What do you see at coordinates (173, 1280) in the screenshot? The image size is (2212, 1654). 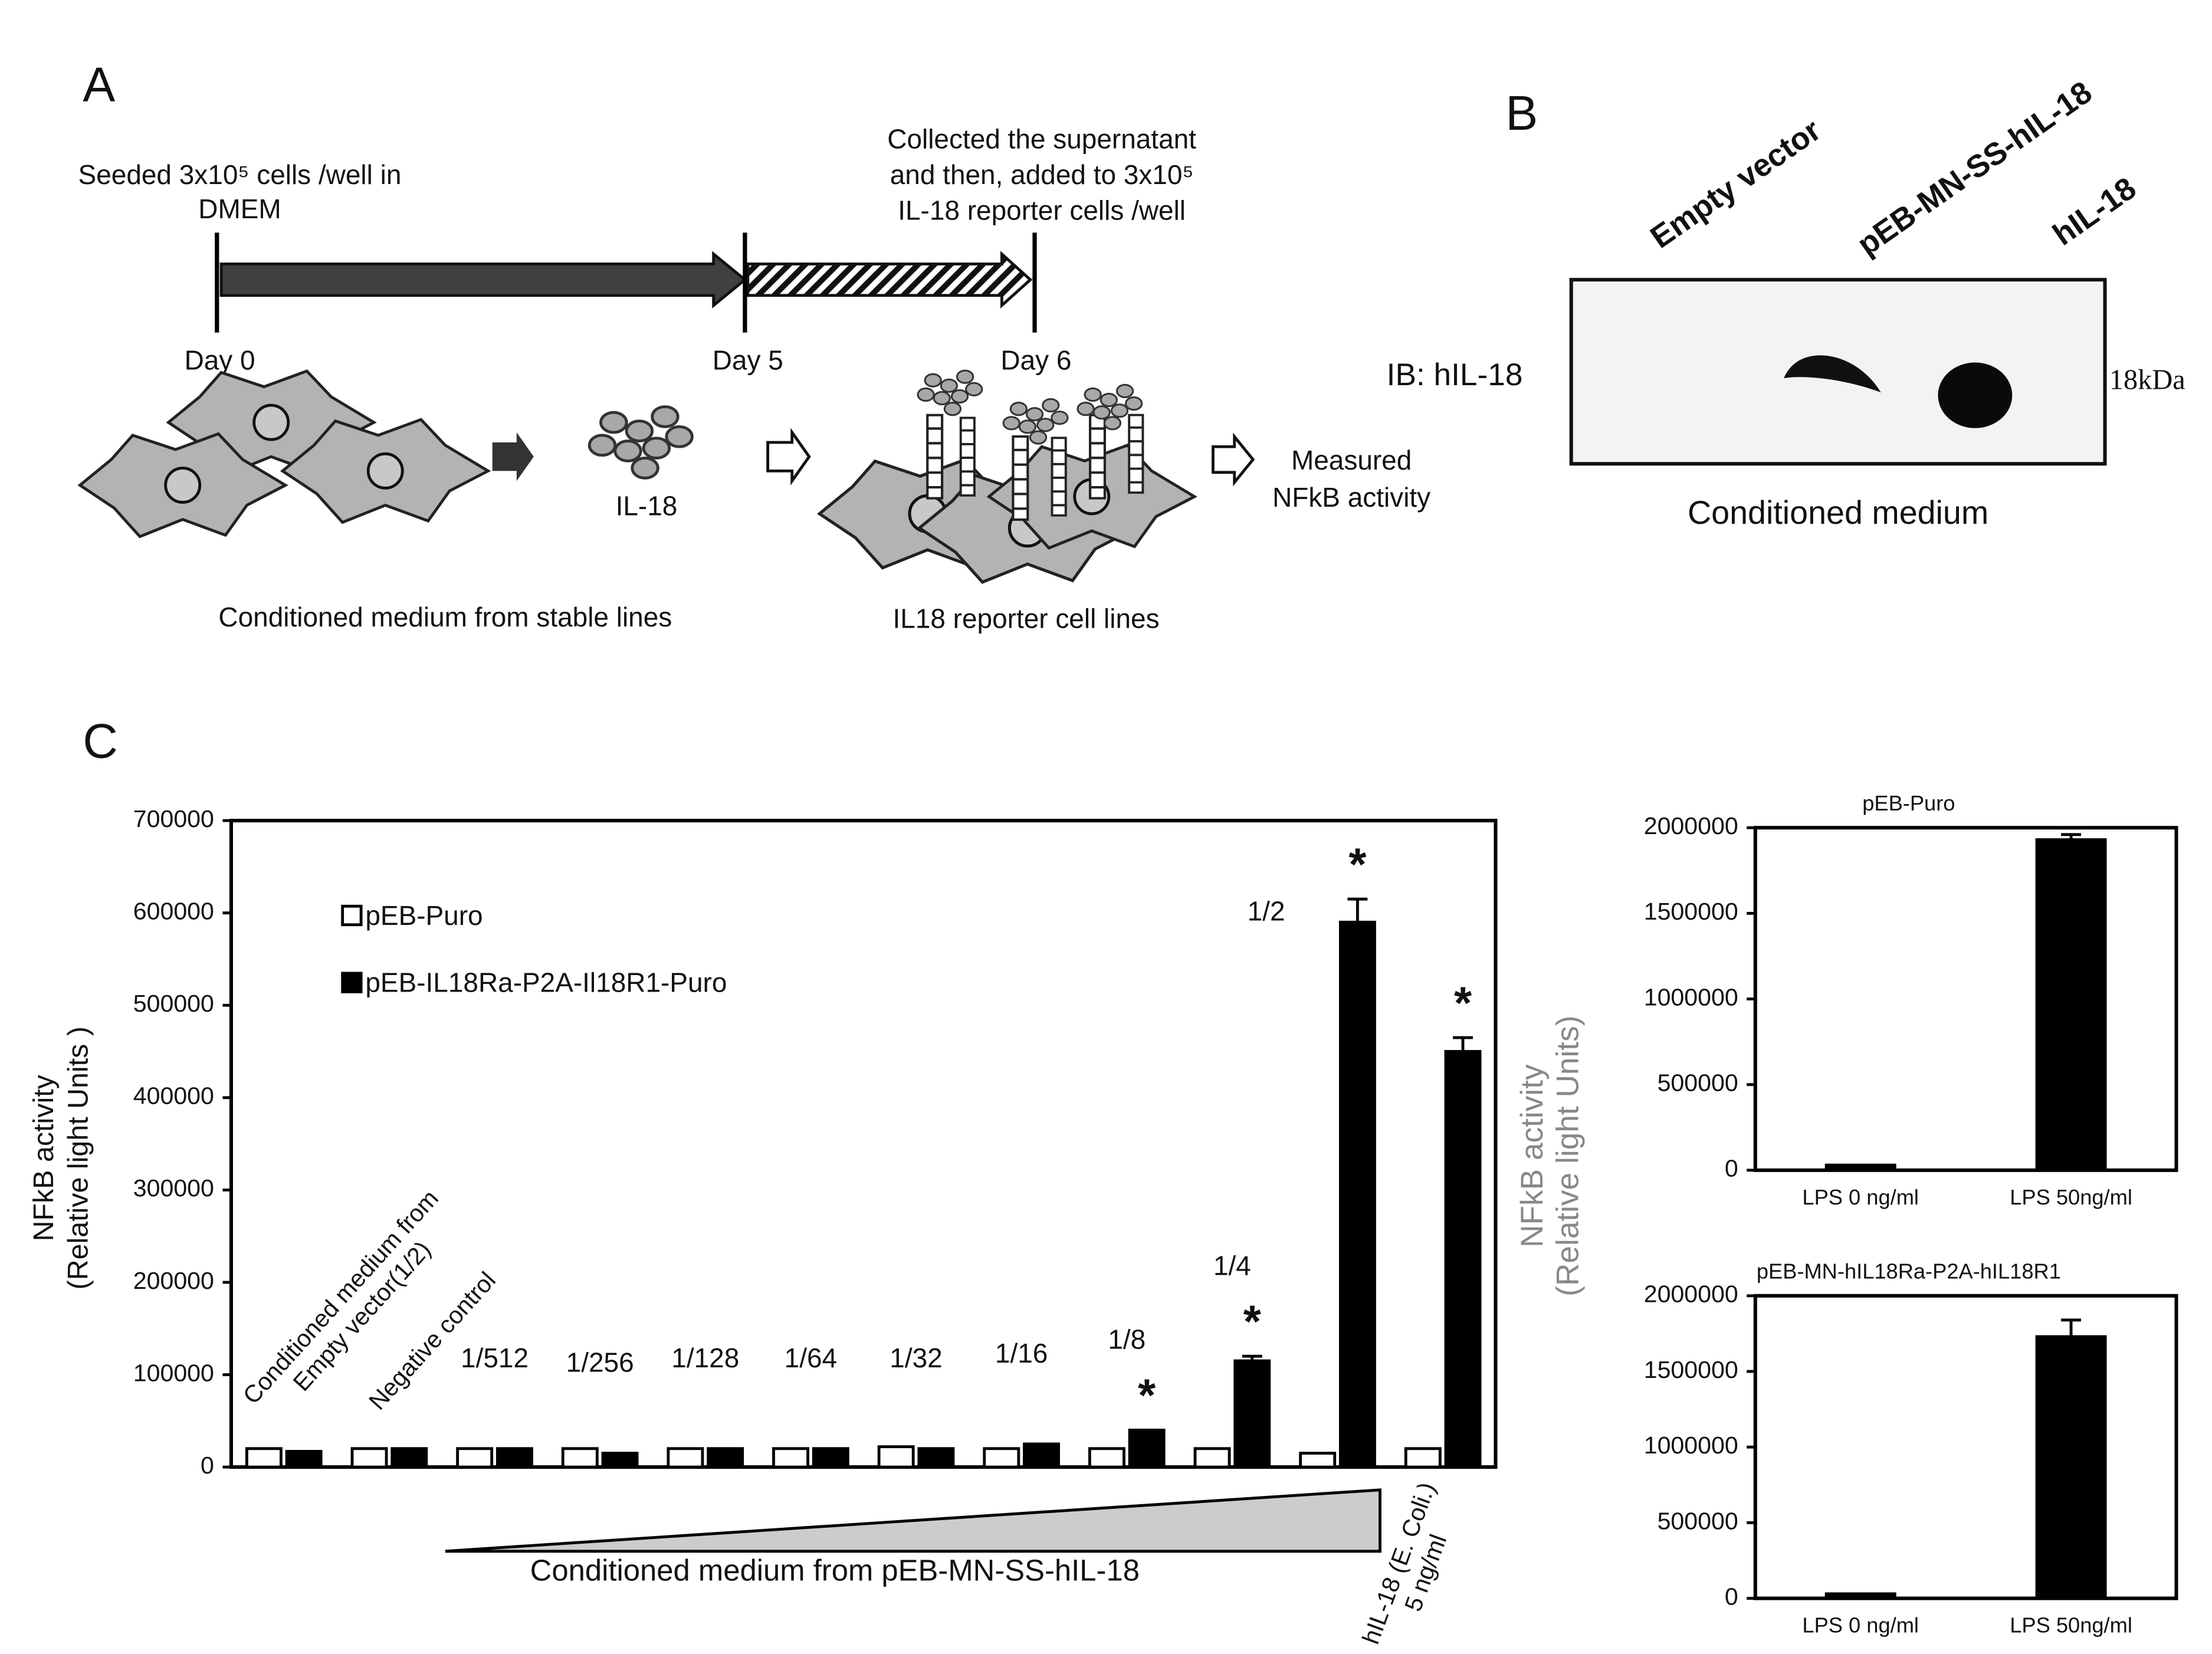 I see `y-tick-label: 200000` at bounding box center [173, 1280].